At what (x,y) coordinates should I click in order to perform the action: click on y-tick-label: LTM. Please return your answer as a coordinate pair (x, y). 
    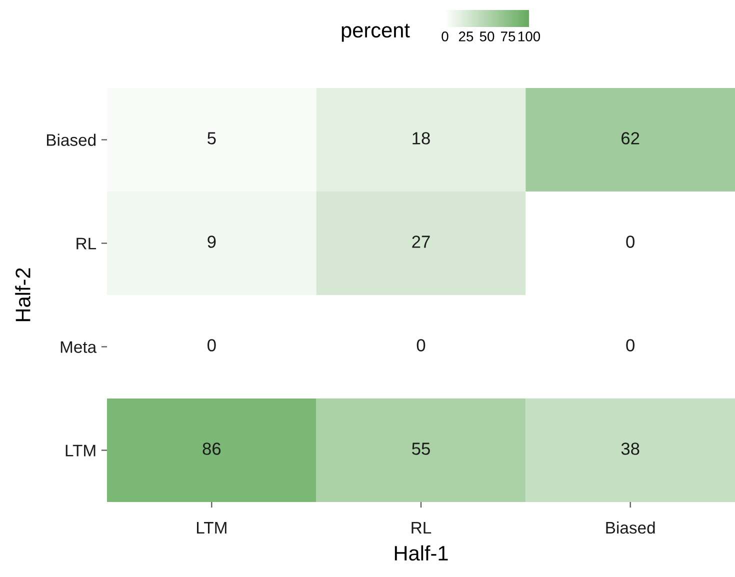
    Looking at the image, I should click on (81, 450).